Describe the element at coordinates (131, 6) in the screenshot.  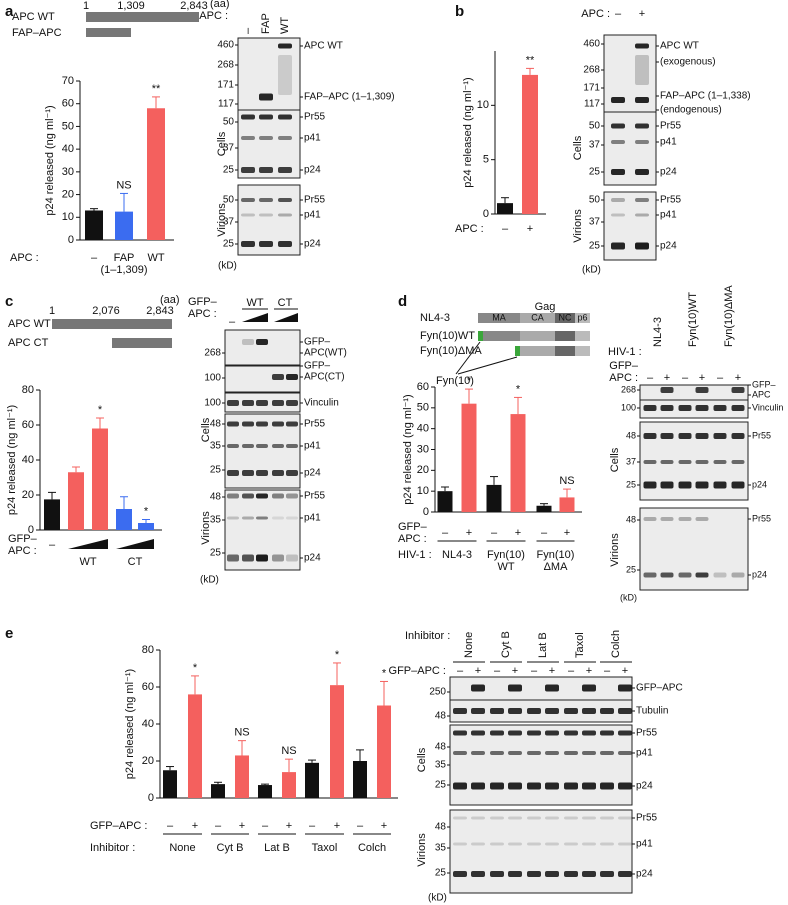
I see `position-label: 1,309` at that location.